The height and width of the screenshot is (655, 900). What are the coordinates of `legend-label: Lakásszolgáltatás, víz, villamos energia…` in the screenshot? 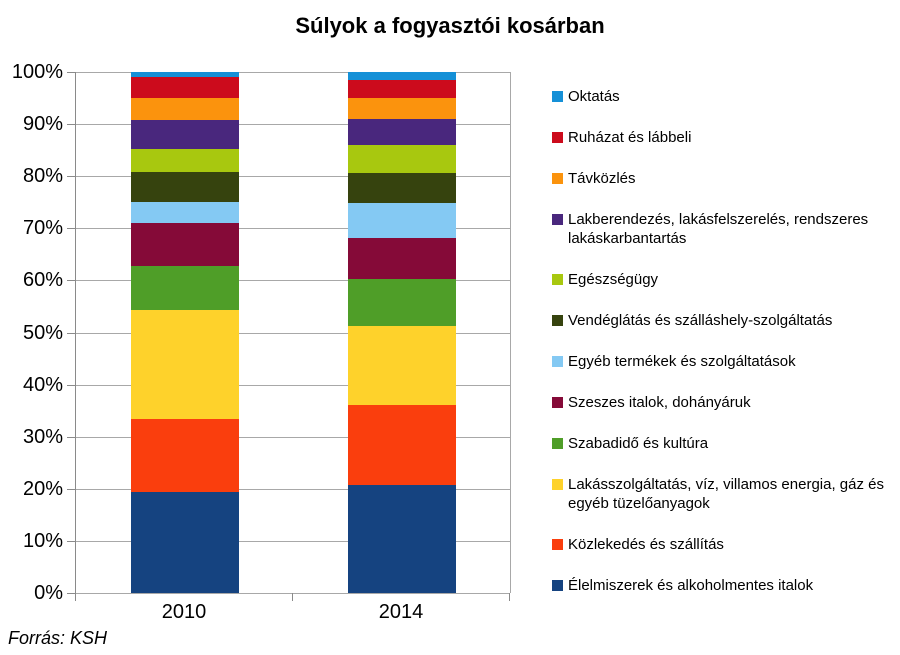 It's located at (726, 494).